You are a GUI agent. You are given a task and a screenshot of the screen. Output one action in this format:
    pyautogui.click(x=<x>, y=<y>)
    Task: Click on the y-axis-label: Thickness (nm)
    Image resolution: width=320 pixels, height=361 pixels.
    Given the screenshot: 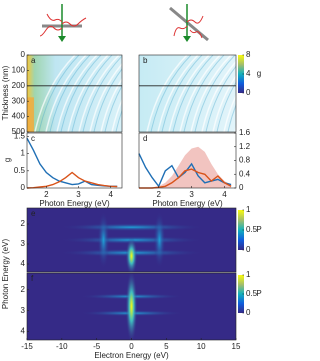 What is the action you would take?
    pyautogui.click(x=5, y=92)
    